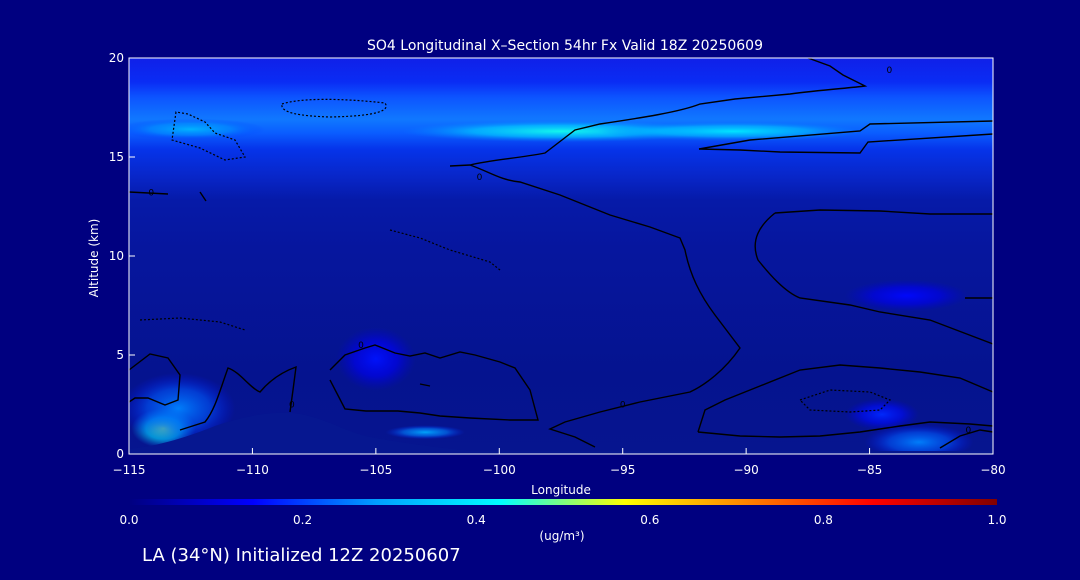 This screenshot has width=1080, height=580. Describe the element at coordinates (252, 470) in the screenshot. I see `x-tick-label: −110` at that location.